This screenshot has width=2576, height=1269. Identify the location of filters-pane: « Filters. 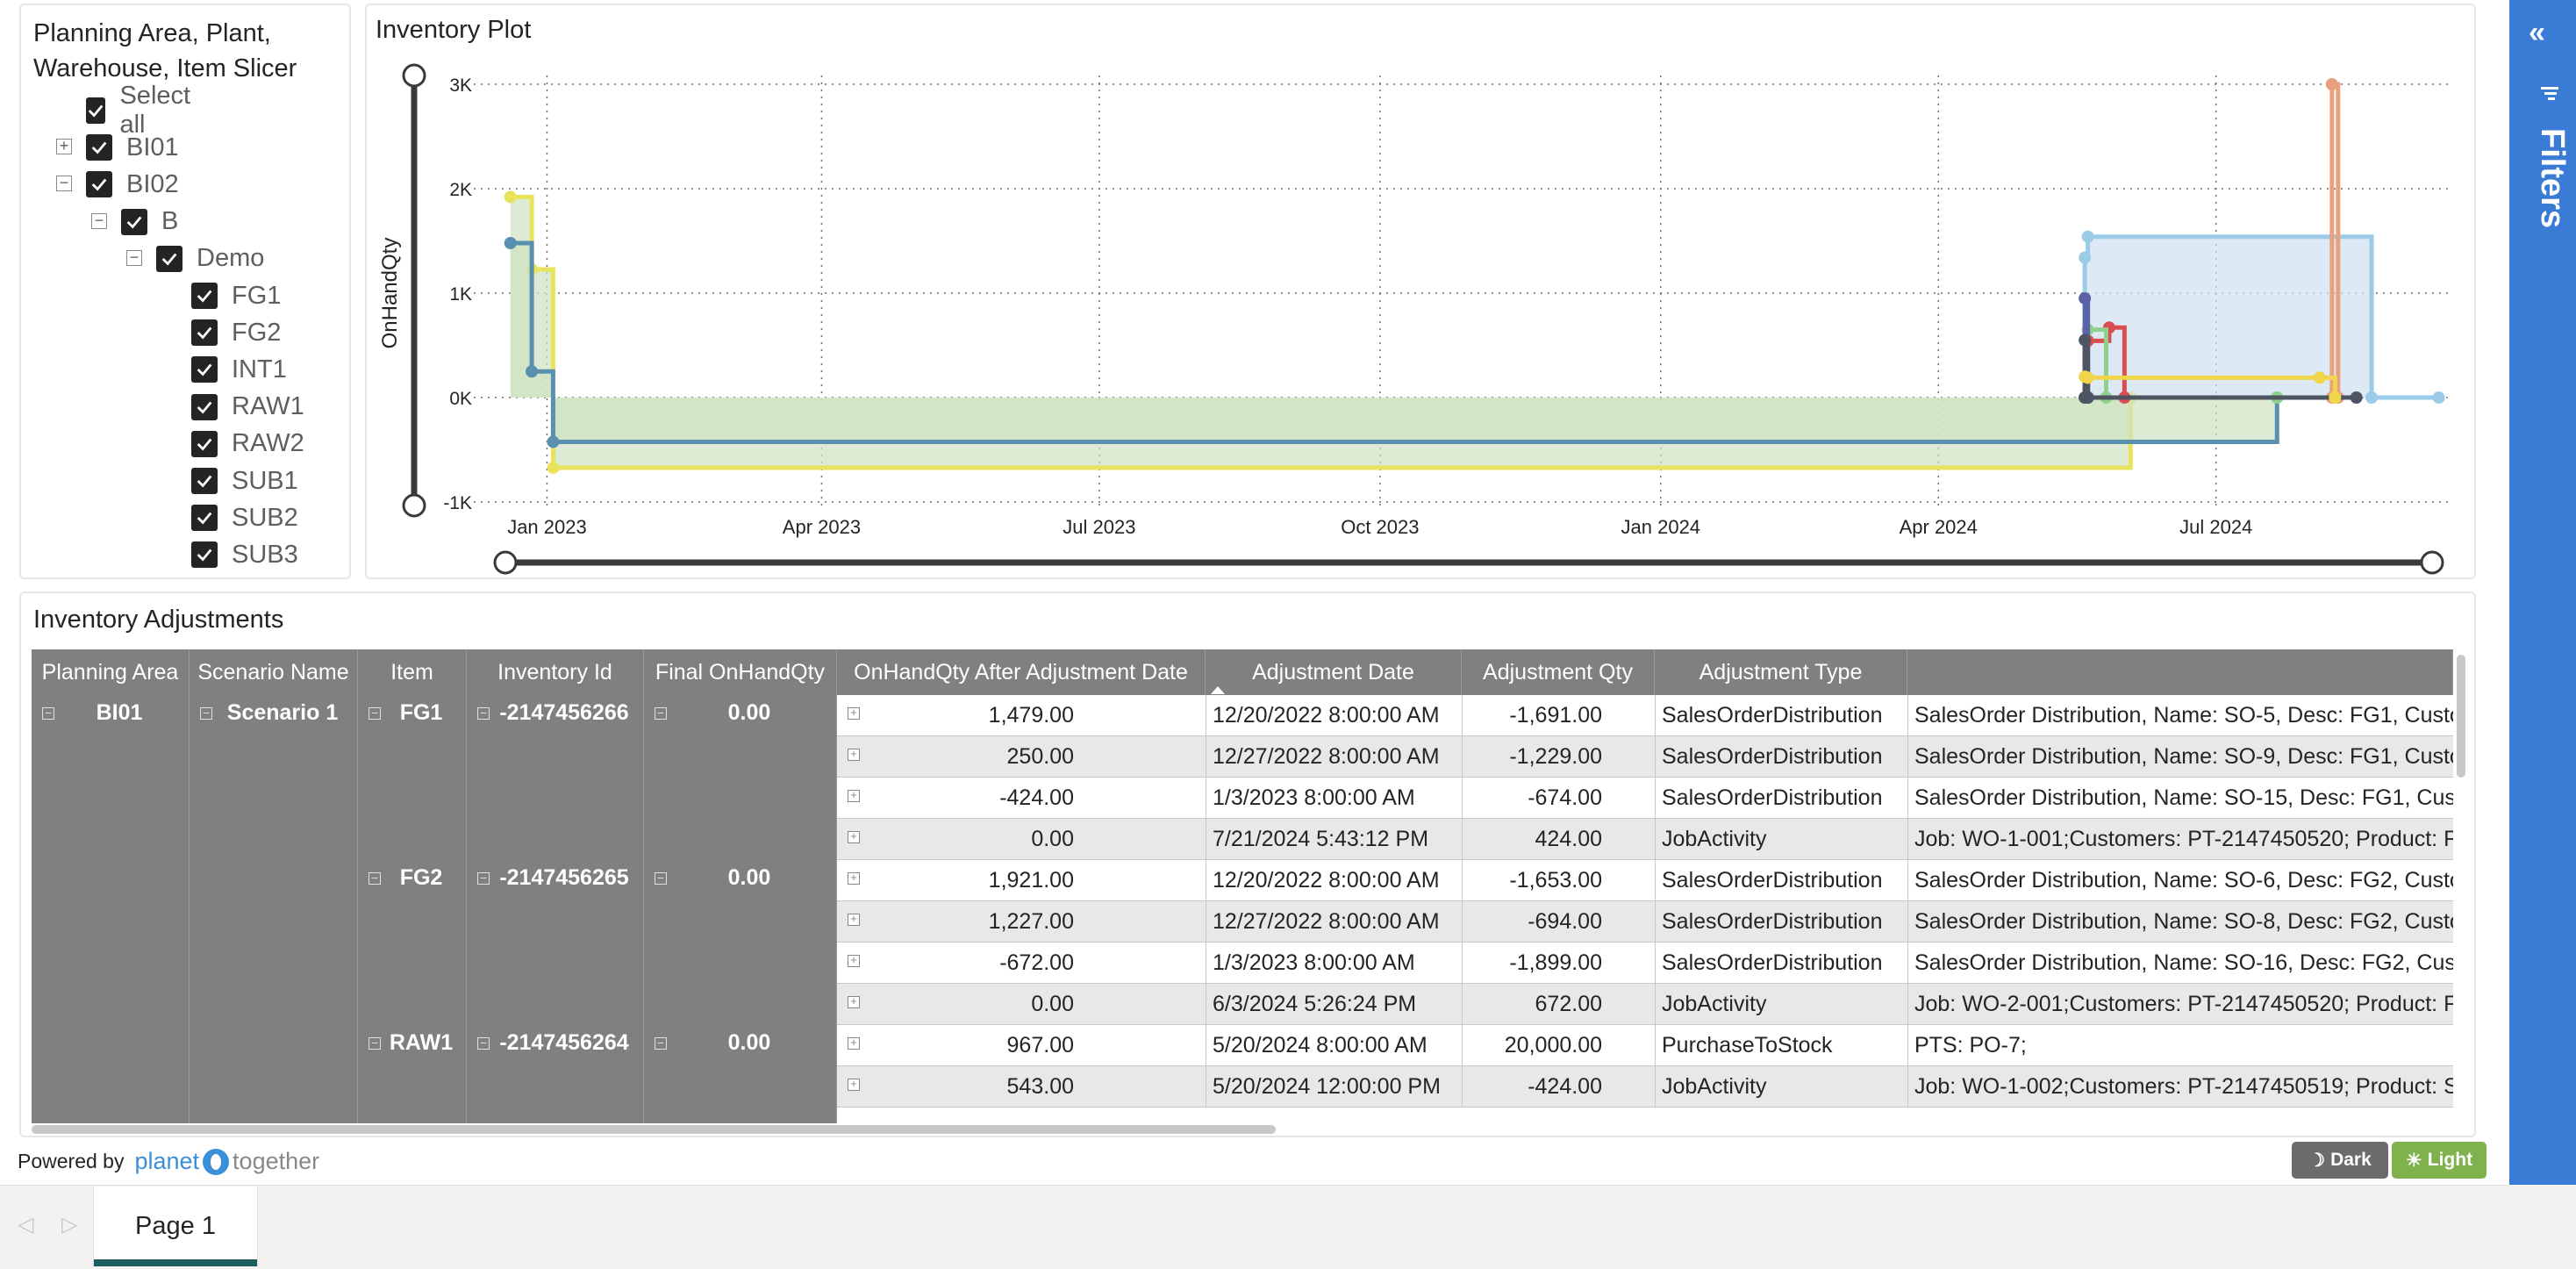
(2542, 592).